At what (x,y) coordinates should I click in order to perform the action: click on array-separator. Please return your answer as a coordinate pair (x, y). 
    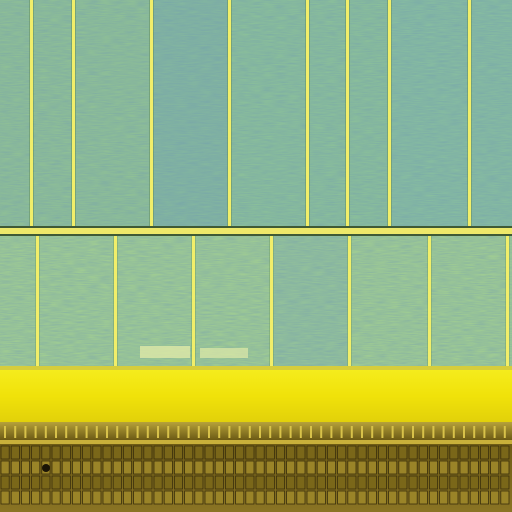
    Looking at the image, I should click on (256, 231).